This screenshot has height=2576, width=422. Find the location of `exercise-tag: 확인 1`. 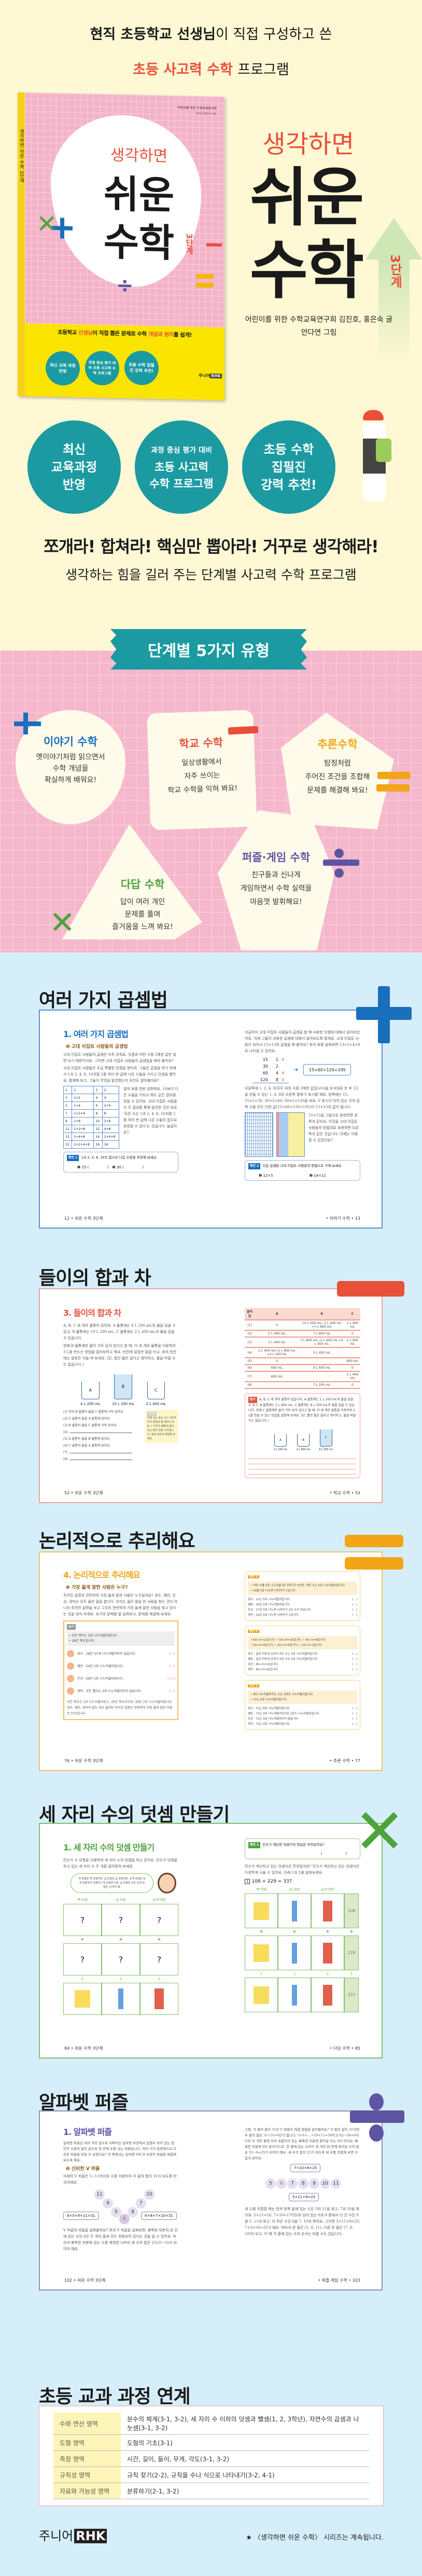

exercise-tag: 확인 1 is located at coordinates (73, 1158).